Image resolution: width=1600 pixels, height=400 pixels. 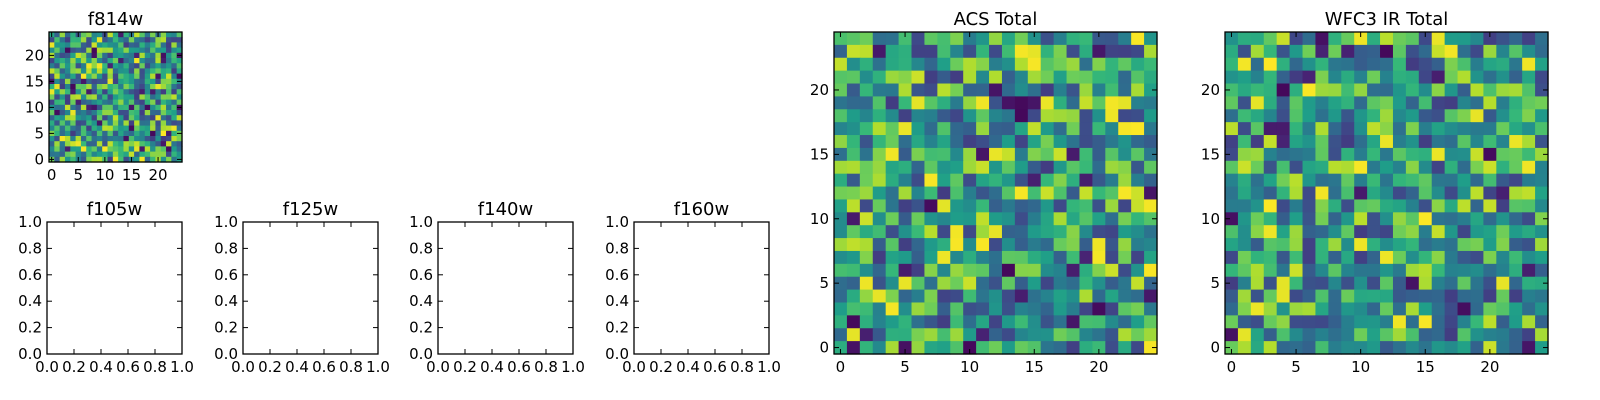 I want to click on y-tick-label: 0.0, so click(x=617, y=354).